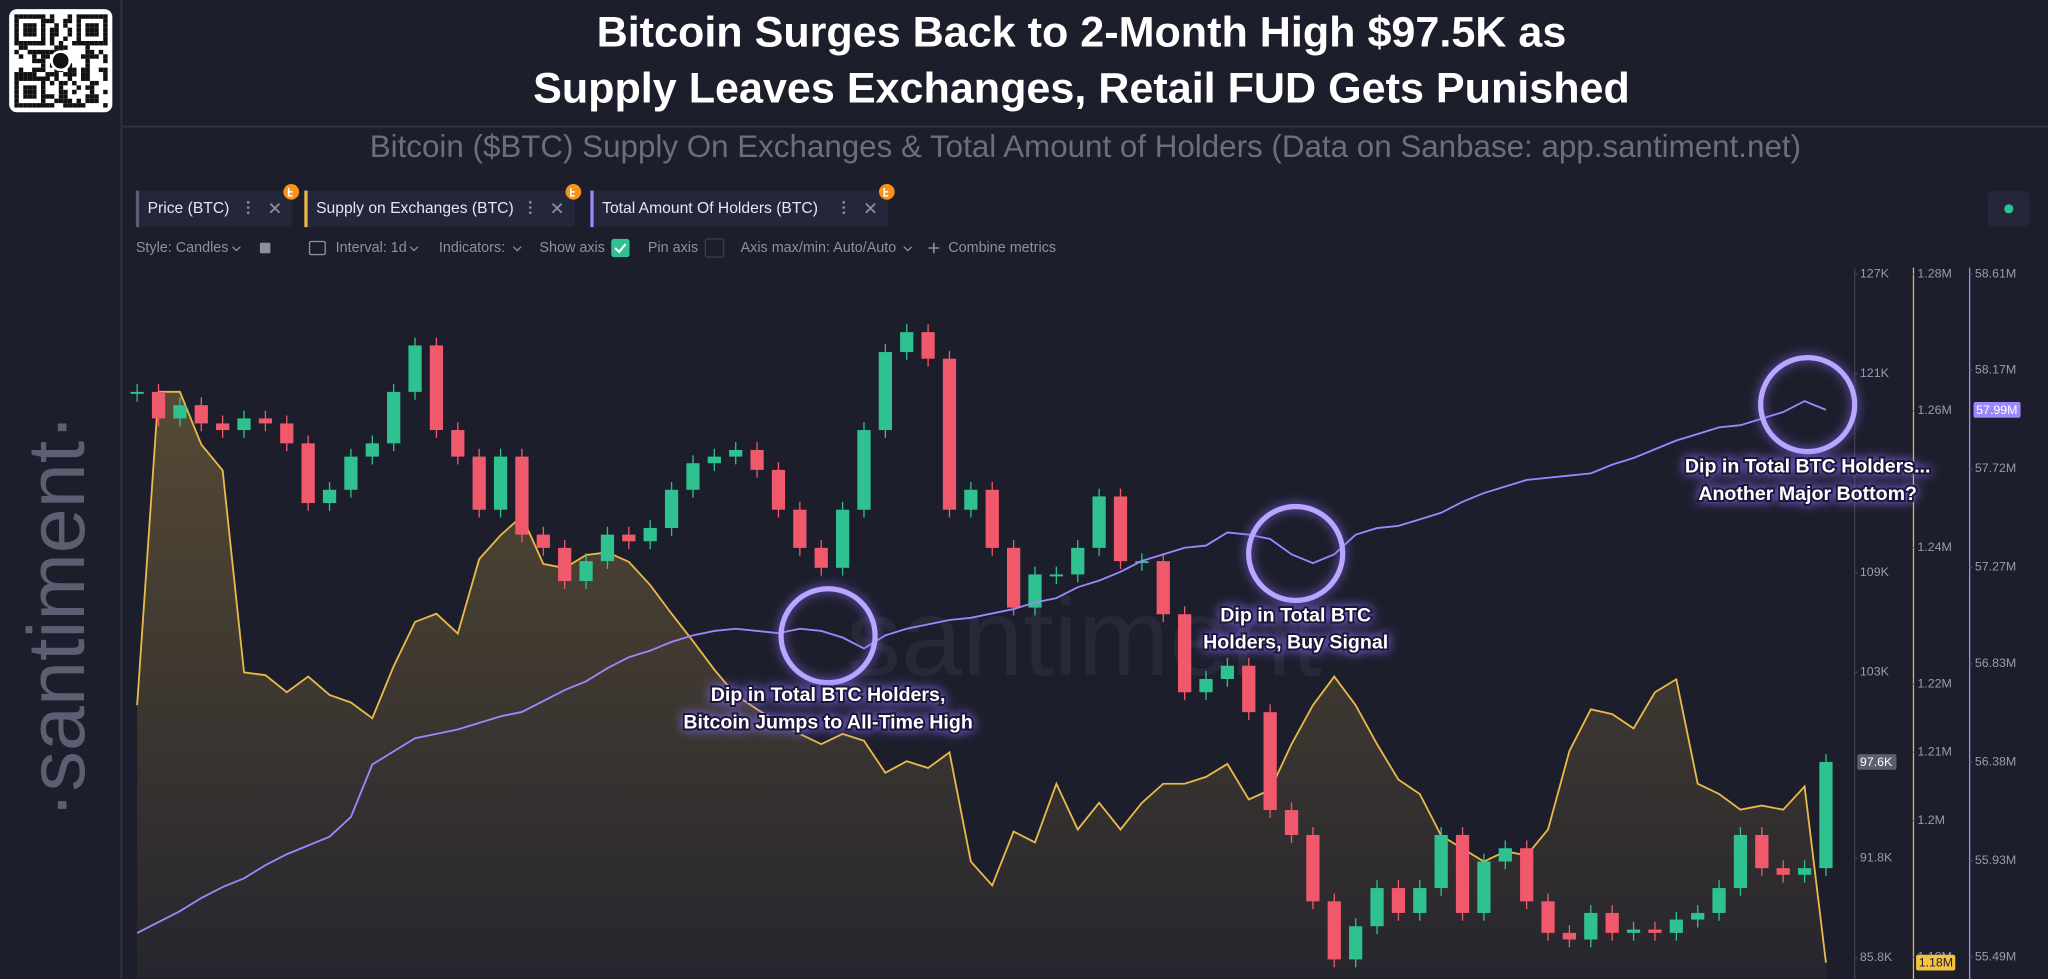 This screenshot has height=979, width=2048. Describe the element at coordinates (1996, 410) in the screenshot. I see `last-value-label: 57.99M` at that location.